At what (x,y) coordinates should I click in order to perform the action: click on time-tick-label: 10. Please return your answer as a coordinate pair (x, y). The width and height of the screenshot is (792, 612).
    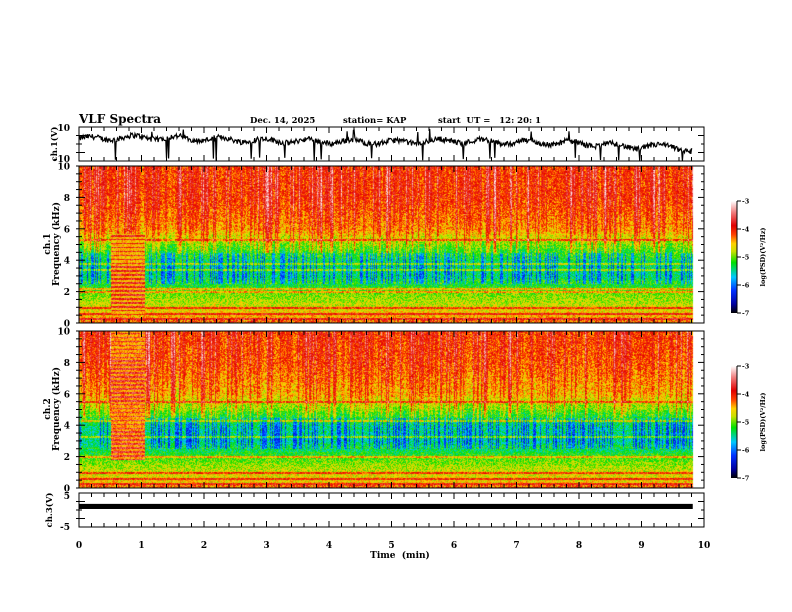
    Looking at the image, I should click on (704, 546).